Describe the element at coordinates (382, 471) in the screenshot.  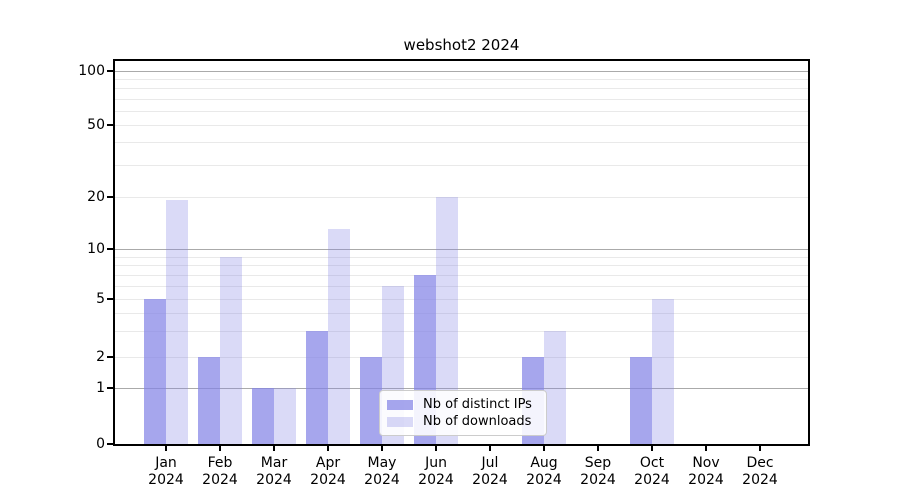
I see `xtick-label-may: May 2024` at that location.